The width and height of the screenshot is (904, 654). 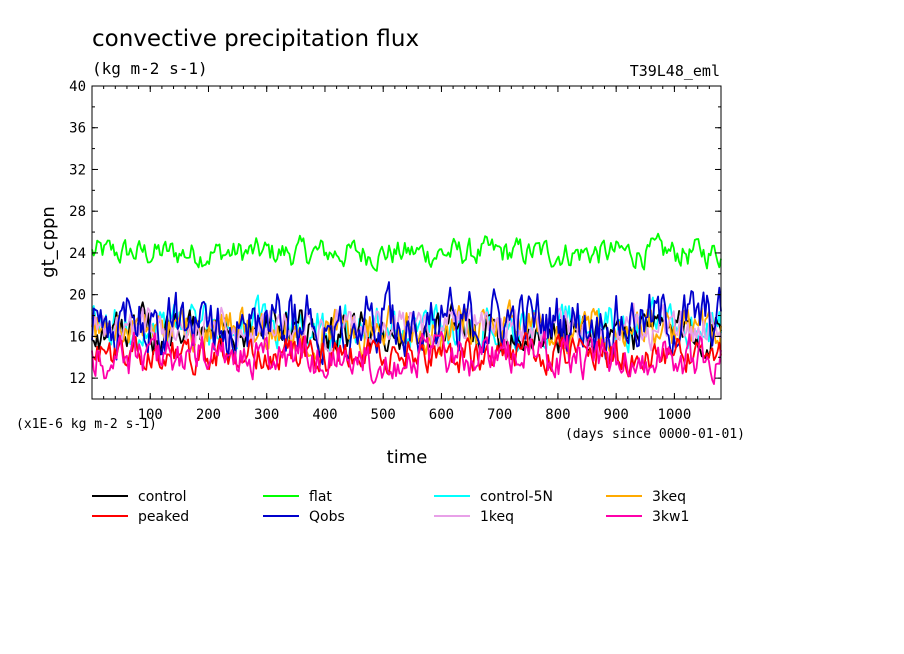 I want to click on y-axis-label: gt_cppn, so click(x=48, y=242).